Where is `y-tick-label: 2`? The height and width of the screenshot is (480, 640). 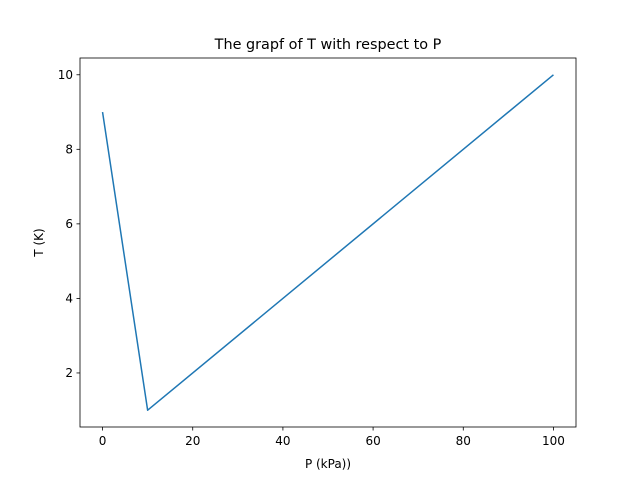
y-tick-label: 2 is located at coordinates (69, 373).